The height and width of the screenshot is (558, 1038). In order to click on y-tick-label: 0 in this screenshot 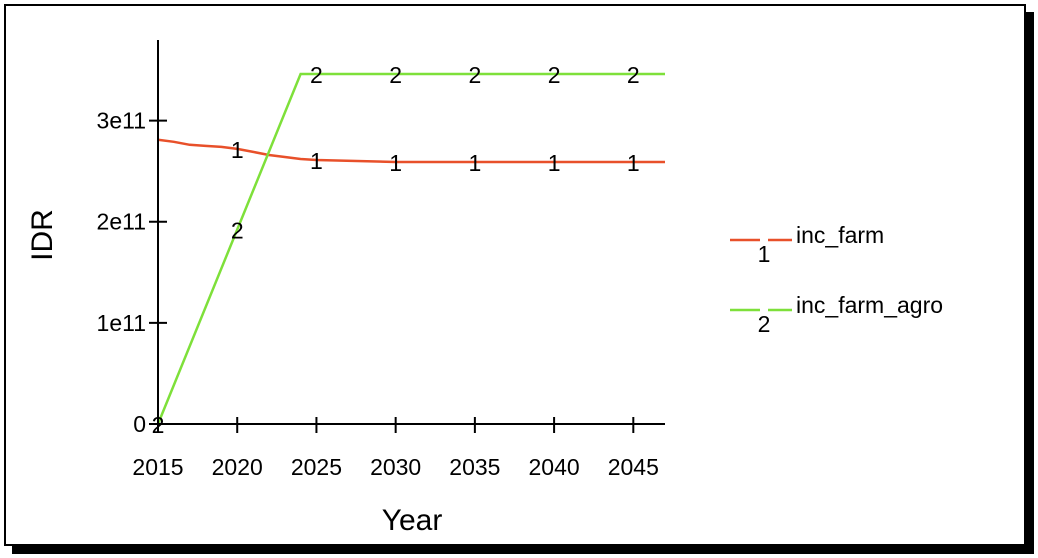, I will do `click(139, 424)`.